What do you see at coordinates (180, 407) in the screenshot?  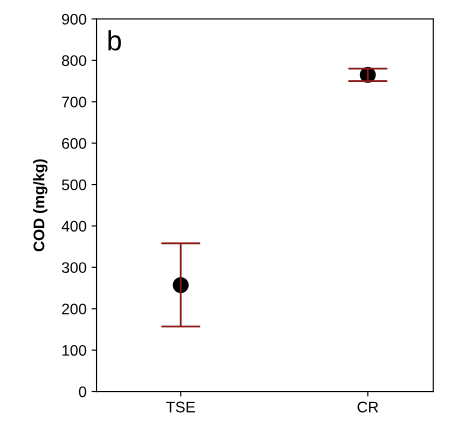 I see `x-tick-label: TSE` at bounding box center [180, 407].